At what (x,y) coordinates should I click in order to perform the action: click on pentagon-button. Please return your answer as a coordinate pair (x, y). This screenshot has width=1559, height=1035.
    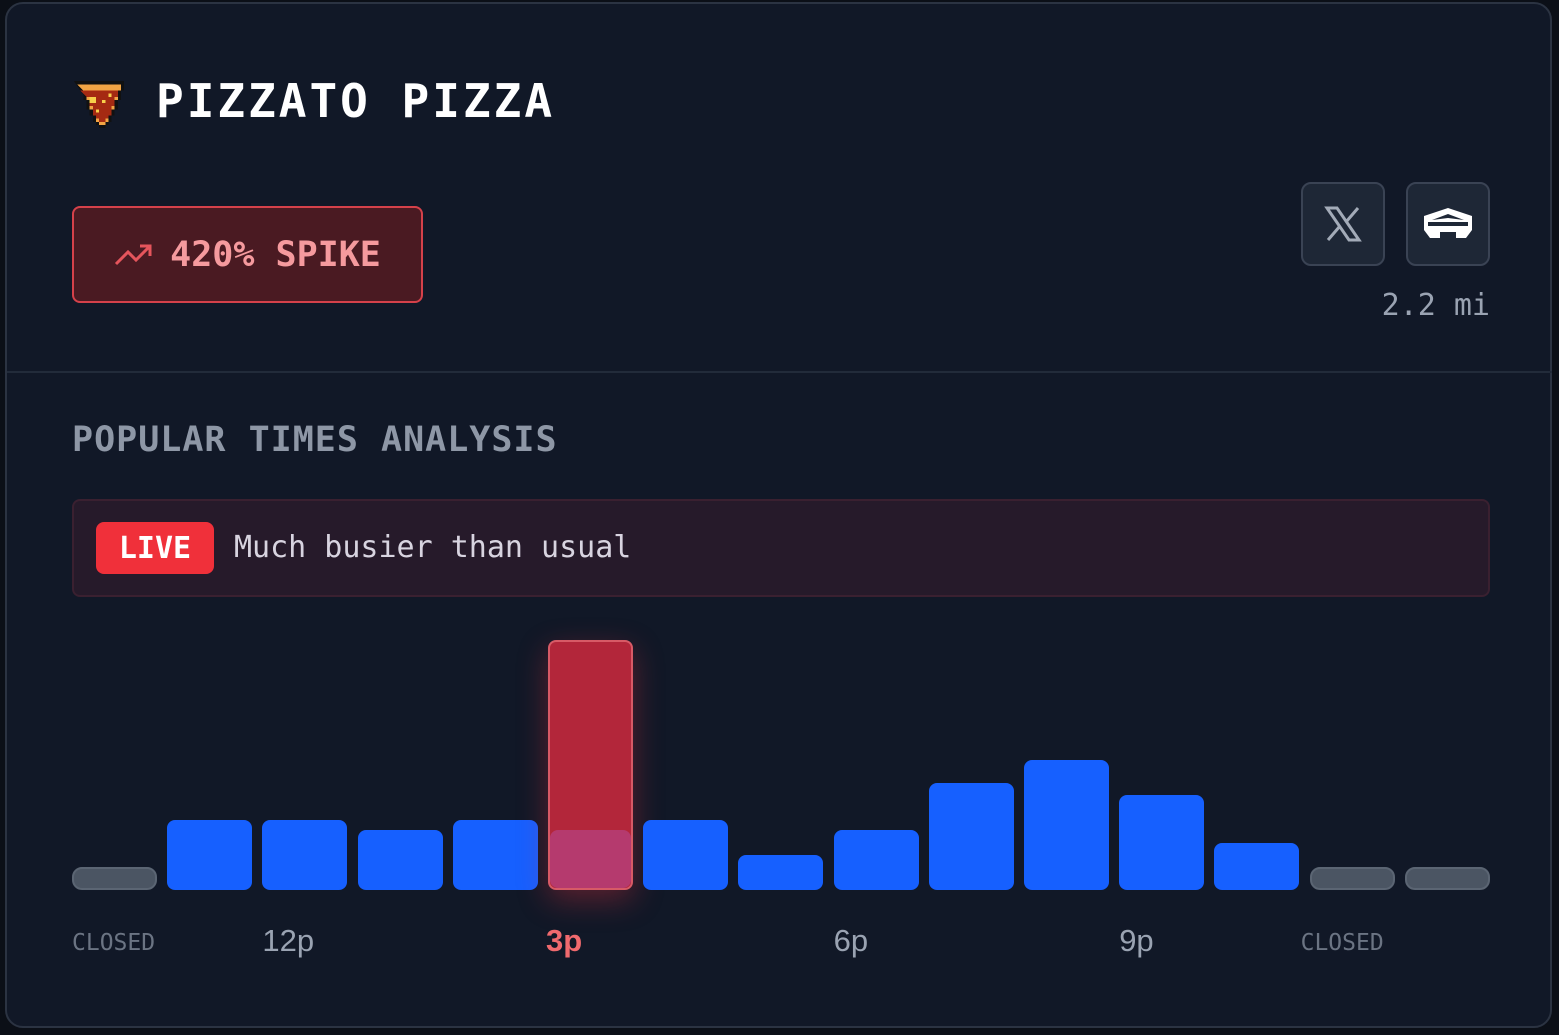
    Looking at the image, I should click on (1448, 224).